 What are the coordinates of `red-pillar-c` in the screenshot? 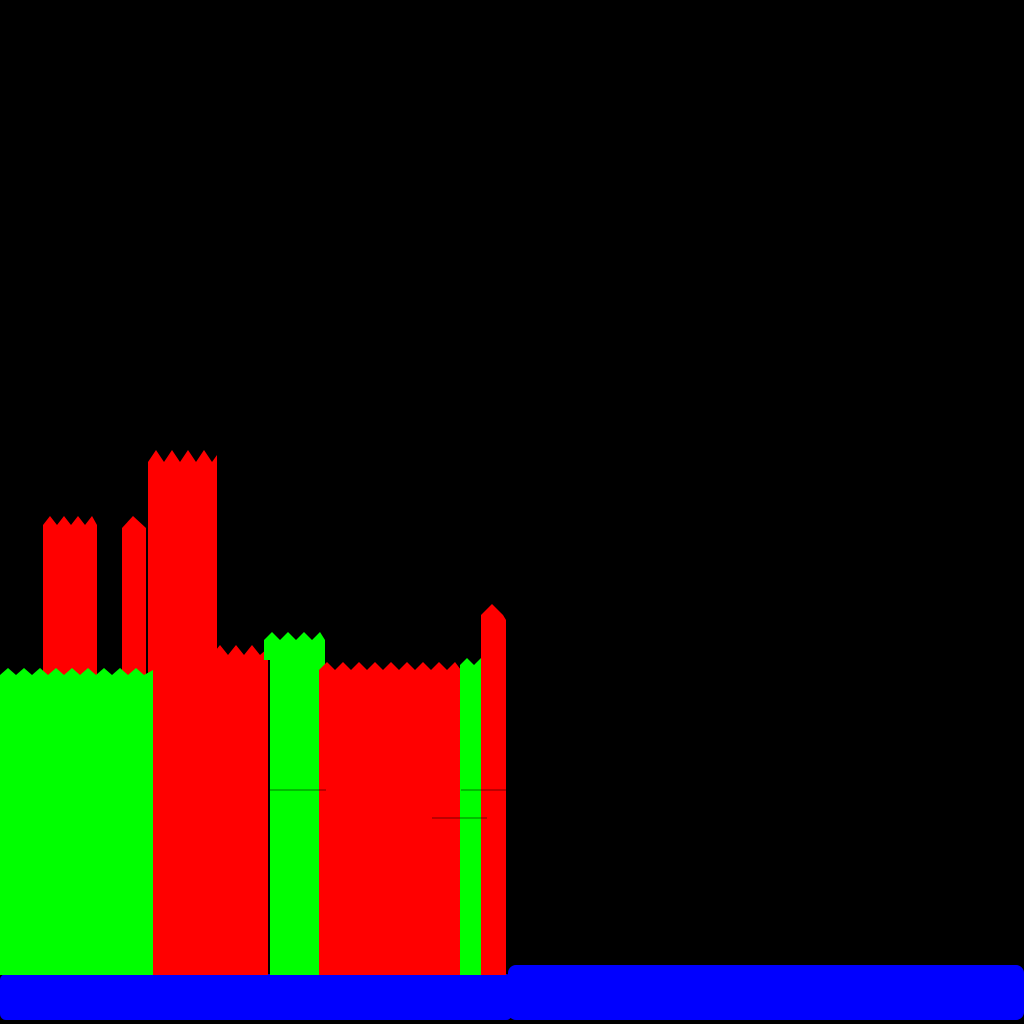 It's located at (182, 712).